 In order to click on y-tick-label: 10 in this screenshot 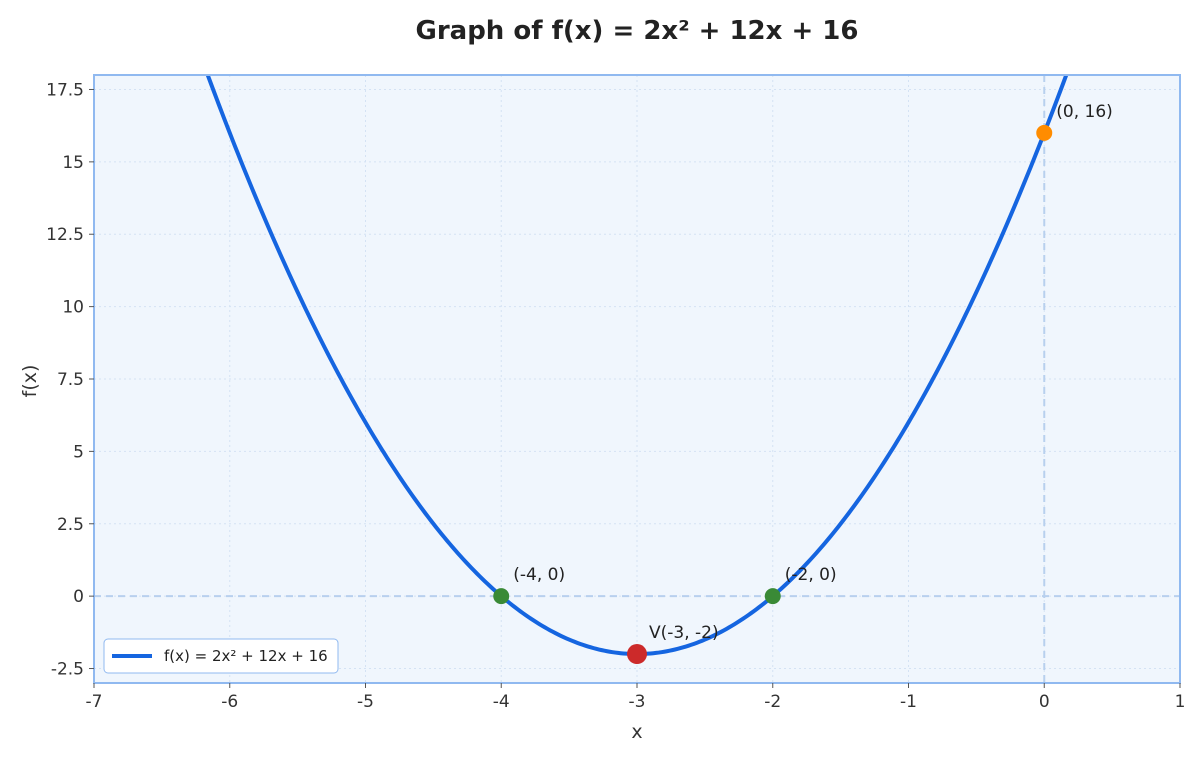, I will do `click(73, 308)`.